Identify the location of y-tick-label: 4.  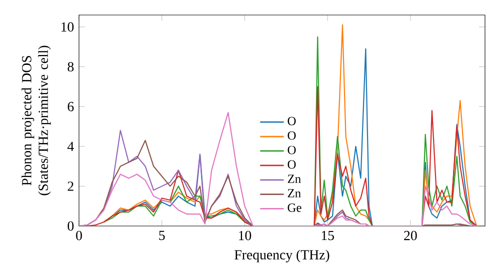
(70, 146).